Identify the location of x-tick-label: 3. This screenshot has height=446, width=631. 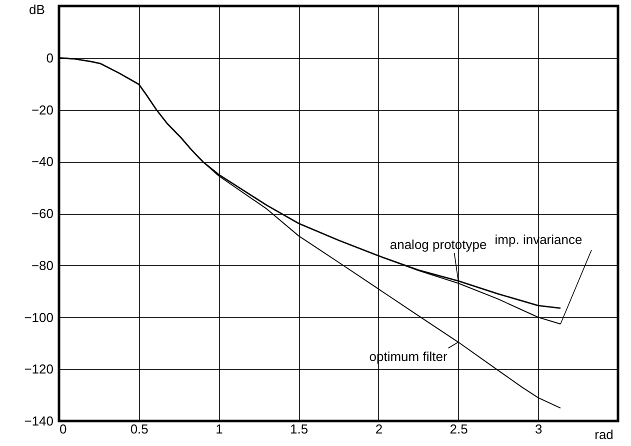
(538, 429).